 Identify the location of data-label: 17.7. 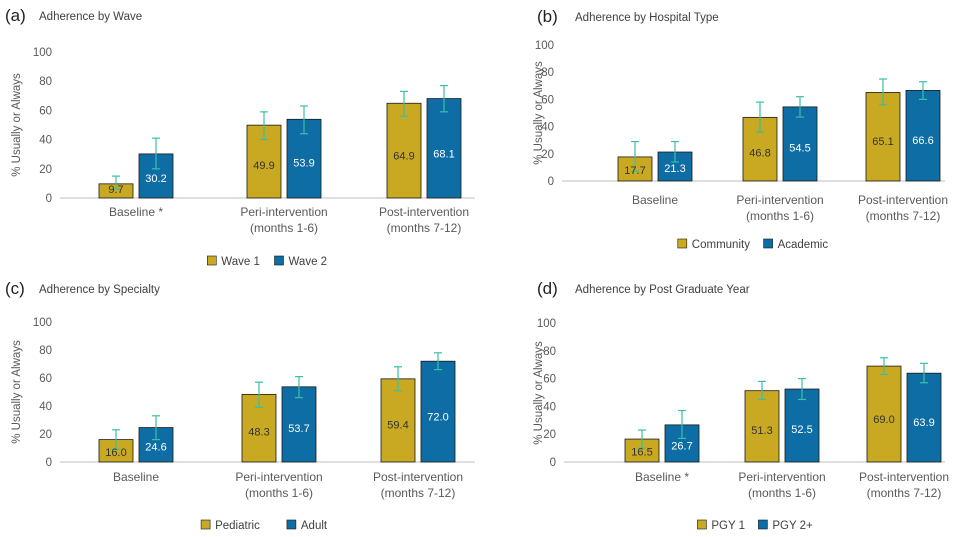
(634, 171).